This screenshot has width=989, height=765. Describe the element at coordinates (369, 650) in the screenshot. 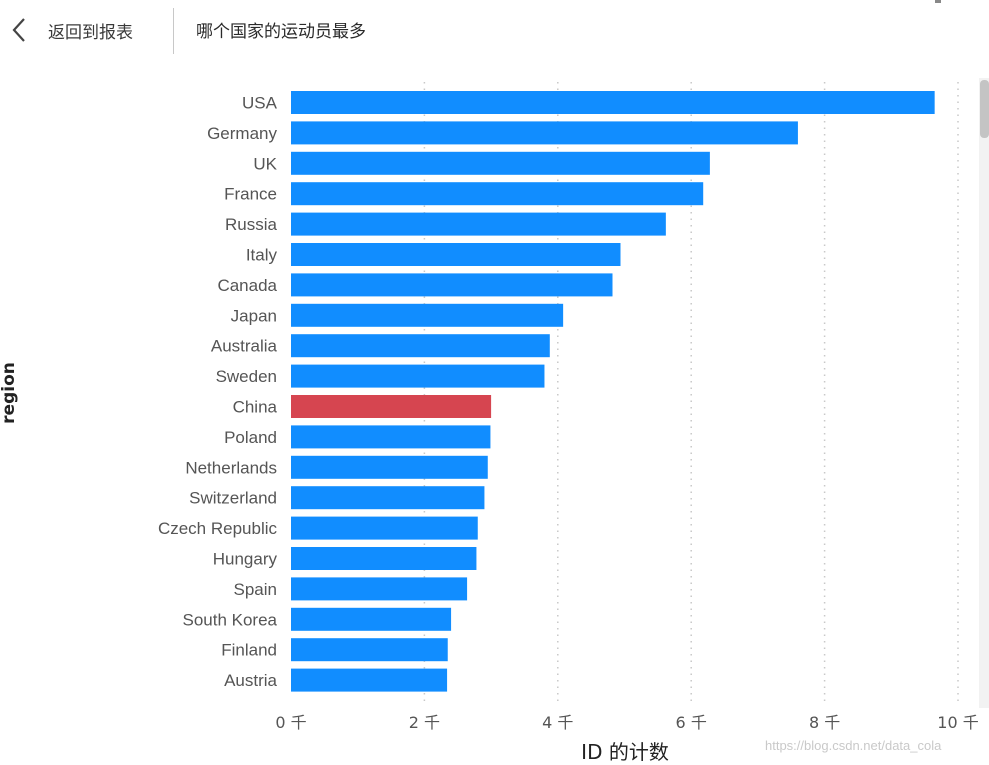

I see `bar-finland` at that location.